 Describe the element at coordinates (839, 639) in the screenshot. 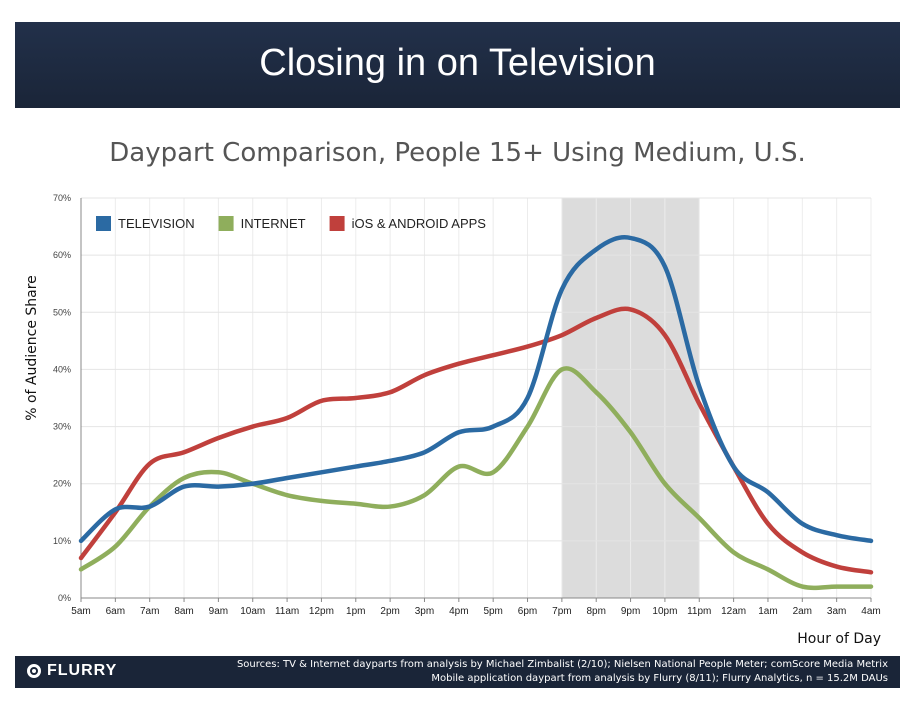

I see `x-axis-title: Hour of Day` at that location.